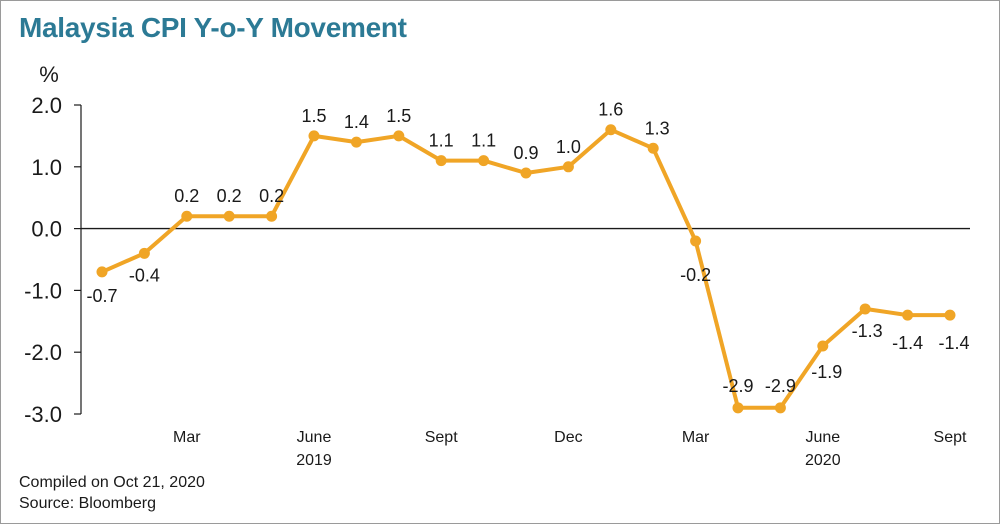 This screenshot has height=524, width=1000. I want to click on data-label: 0.9, so click(525, 153).